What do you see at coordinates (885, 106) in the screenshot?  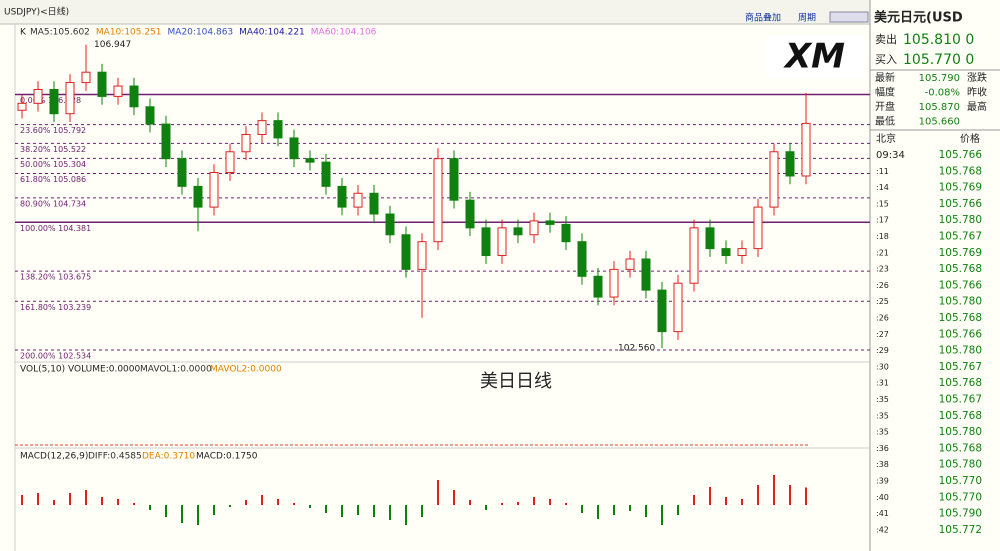 I see `stat-label: 开盘` at bounding box center [885, 106].